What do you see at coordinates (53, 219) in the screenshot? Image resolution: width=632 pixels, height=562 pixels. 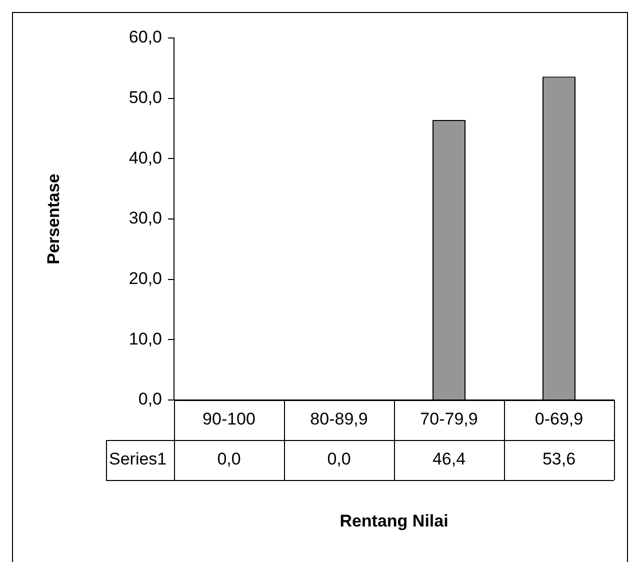 I see `y-axis-title: Persentase` at bounding box center [53, 219].